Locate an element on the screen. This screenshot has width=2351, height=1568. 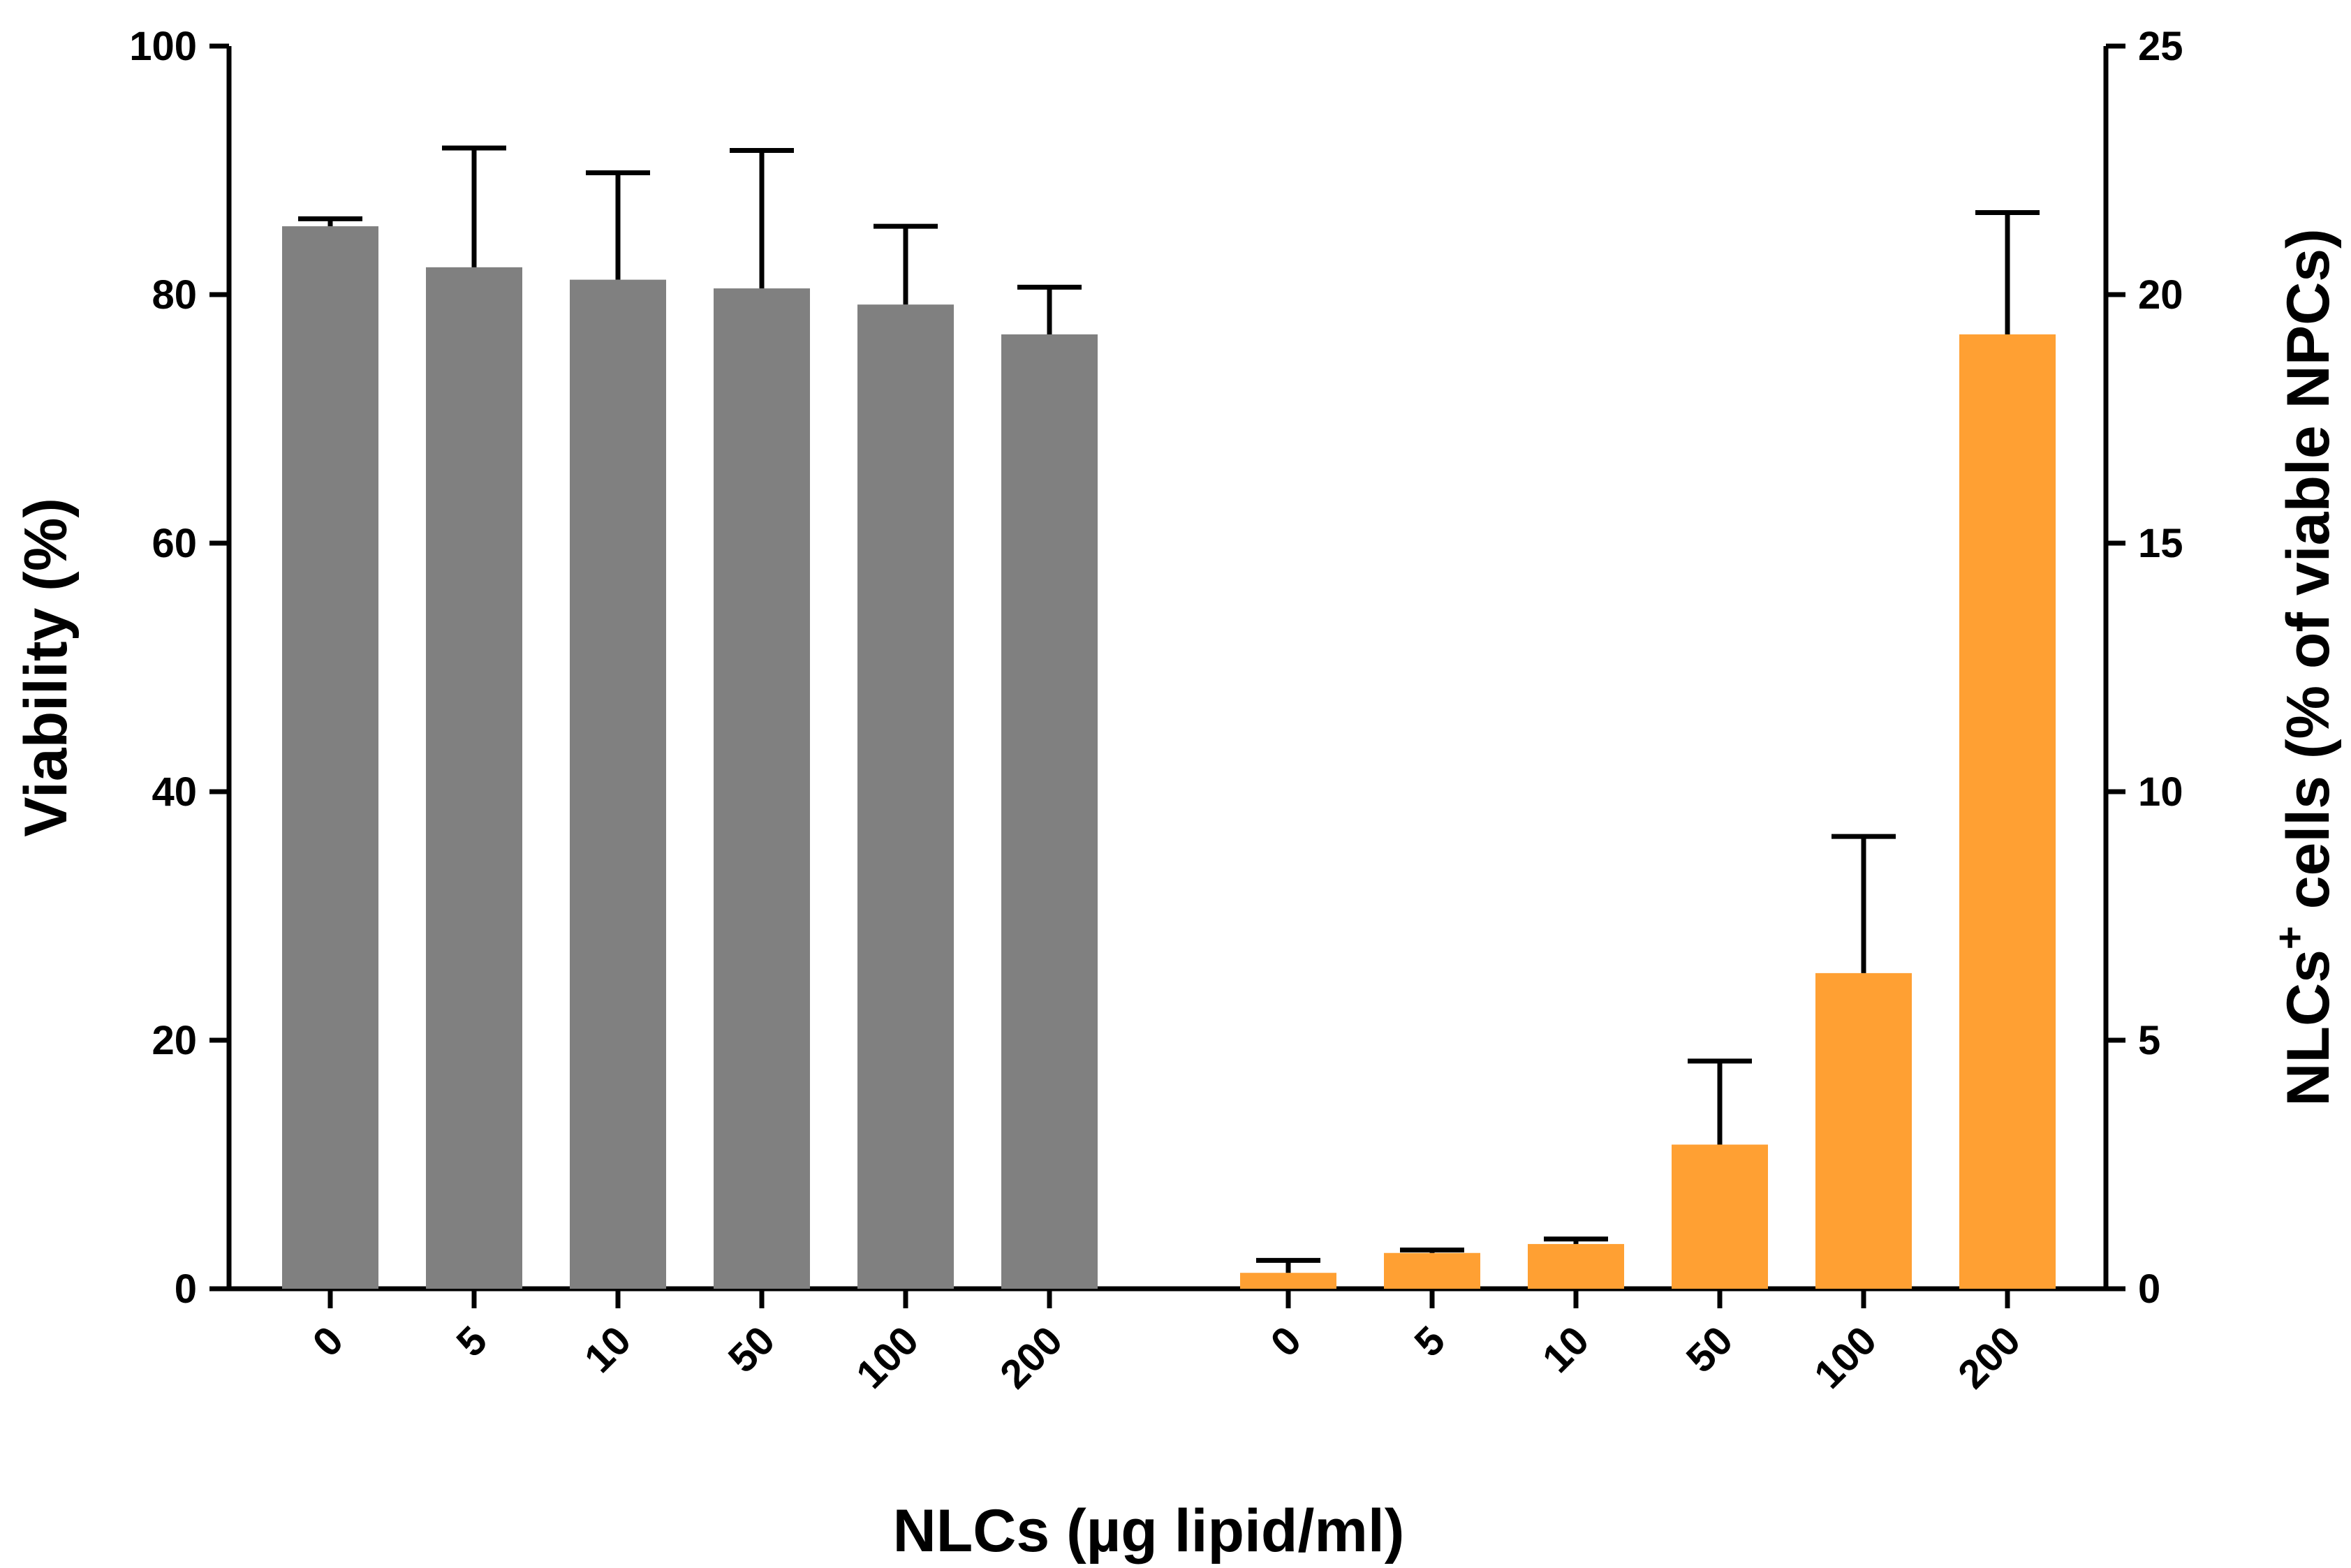
right-tick-label: 5 is located at coordinates (2149, 1040).